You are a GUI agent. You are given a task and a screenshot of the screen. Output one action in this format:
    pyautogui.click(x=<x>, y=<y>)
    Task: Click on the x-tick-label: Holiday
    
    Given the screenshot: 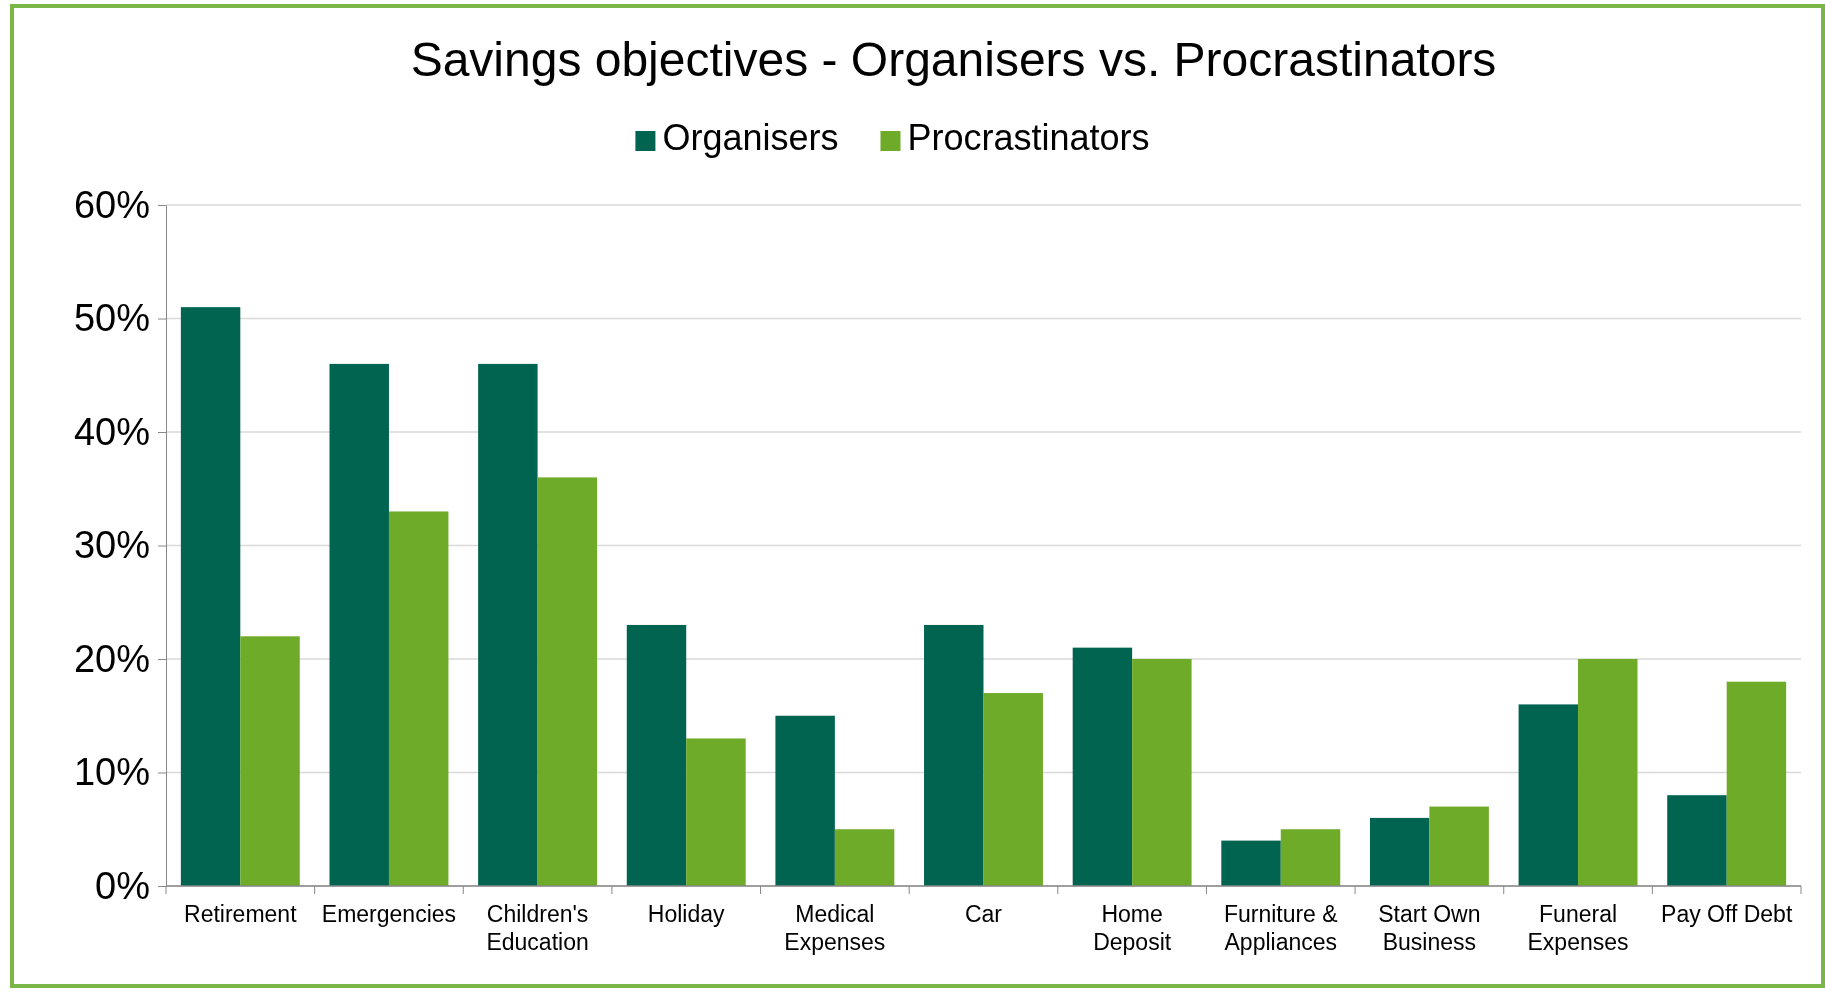 What is the action you would take?
    pyautogui.click(x=686, y=914)
    